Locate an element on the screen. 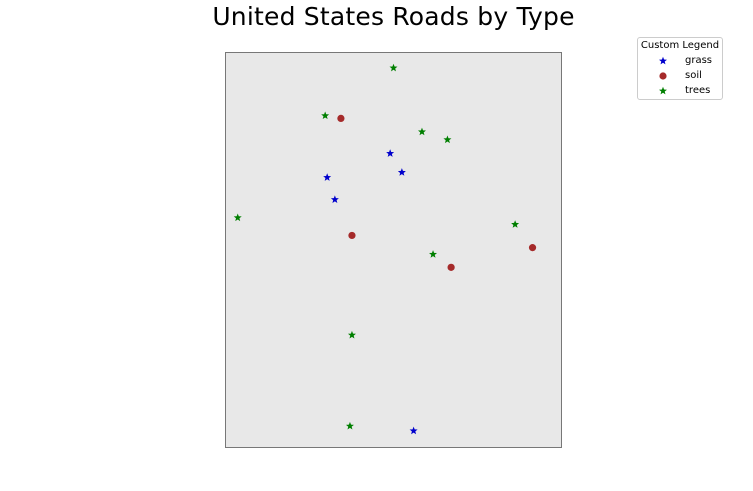 The height and width of the screenshot is (491, 753). legend-marker-soil is located at coordinates (663, 76).